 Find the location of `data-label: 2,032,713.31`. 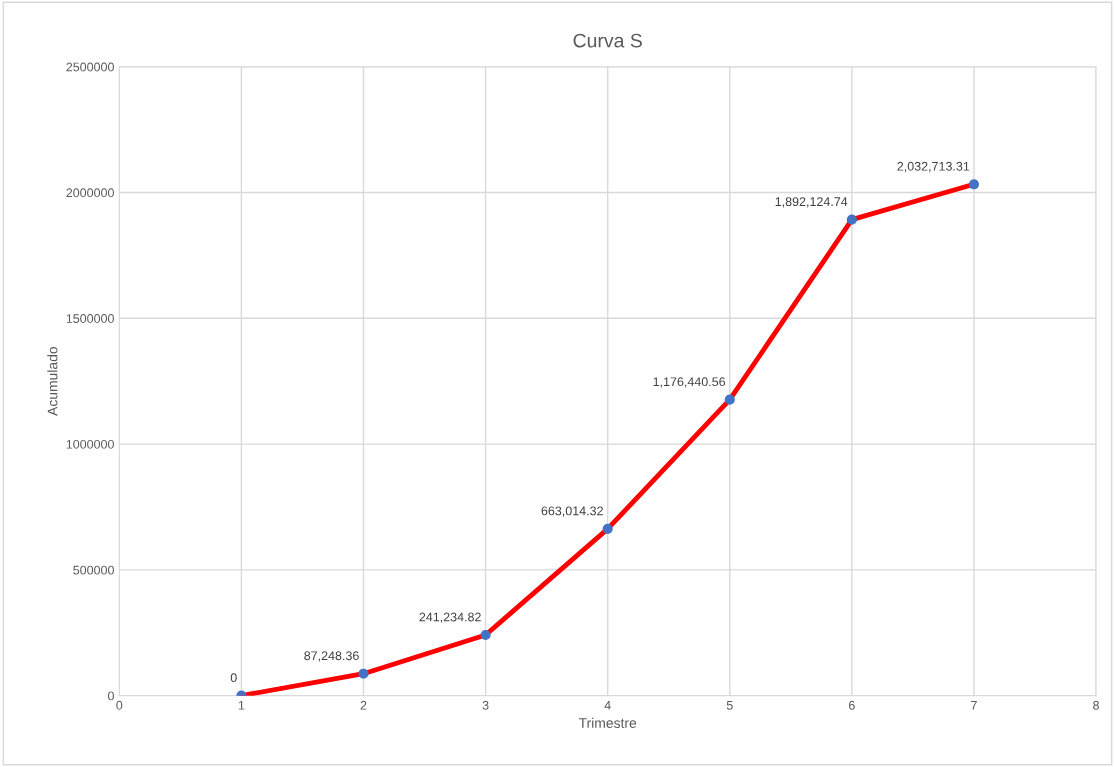

data-label: 2,032,713.31 is located at coordinates (933, 167).